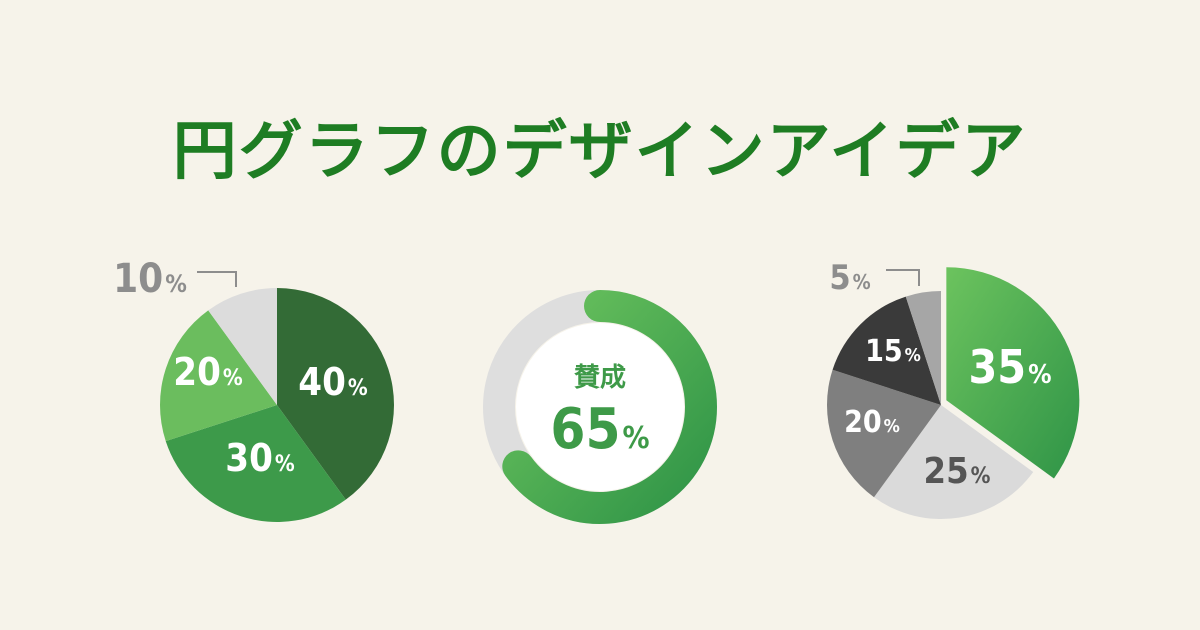 Image resolution: width=1200 pixels, height=630 pixels. I want to click on pie-chart-right: 35% 25% 20 % 15 % 5%, so click(953, 389).